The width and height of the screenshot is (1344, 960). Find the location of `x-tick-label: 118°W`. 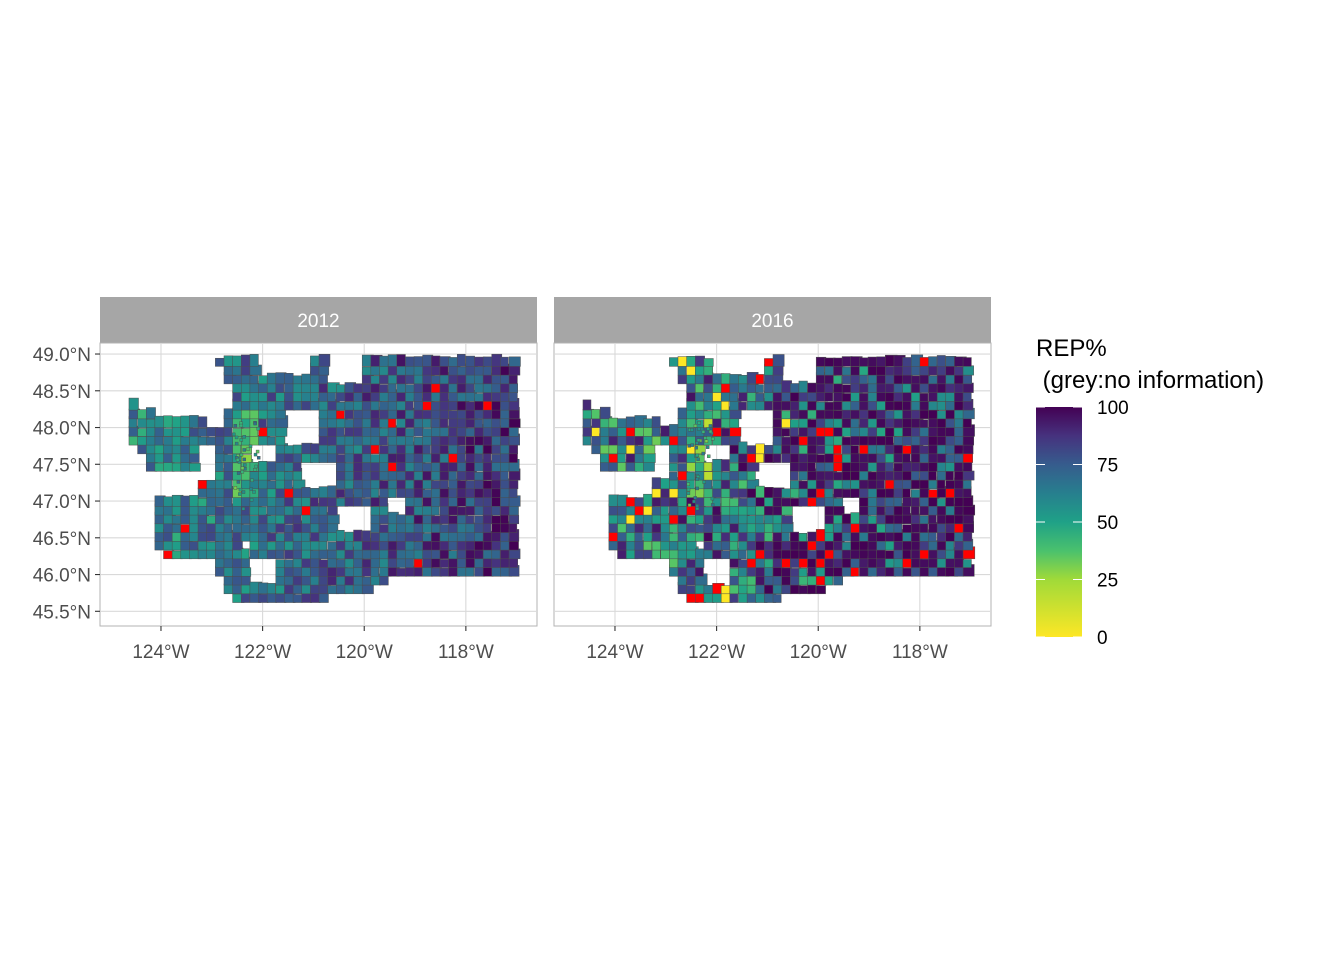

x-tick-label: 118°W is located at coordinates (466, 652).